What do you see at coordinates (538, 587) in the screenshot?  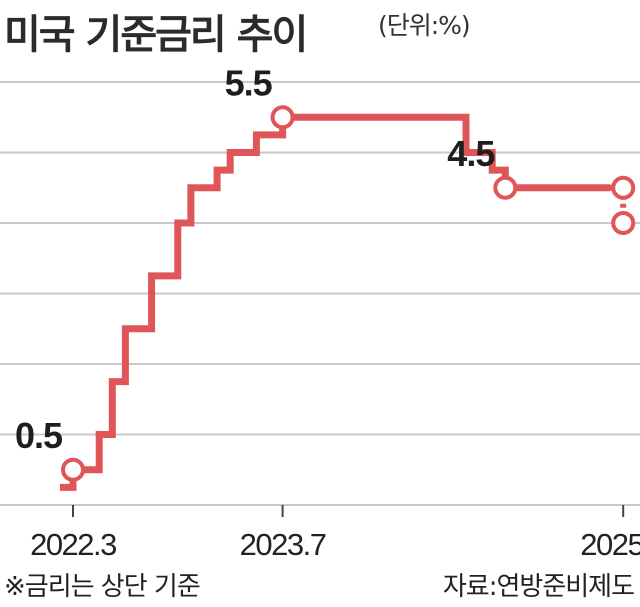 I see `source-note: 자료:연방준비제도` at bounding box center [538, 587].